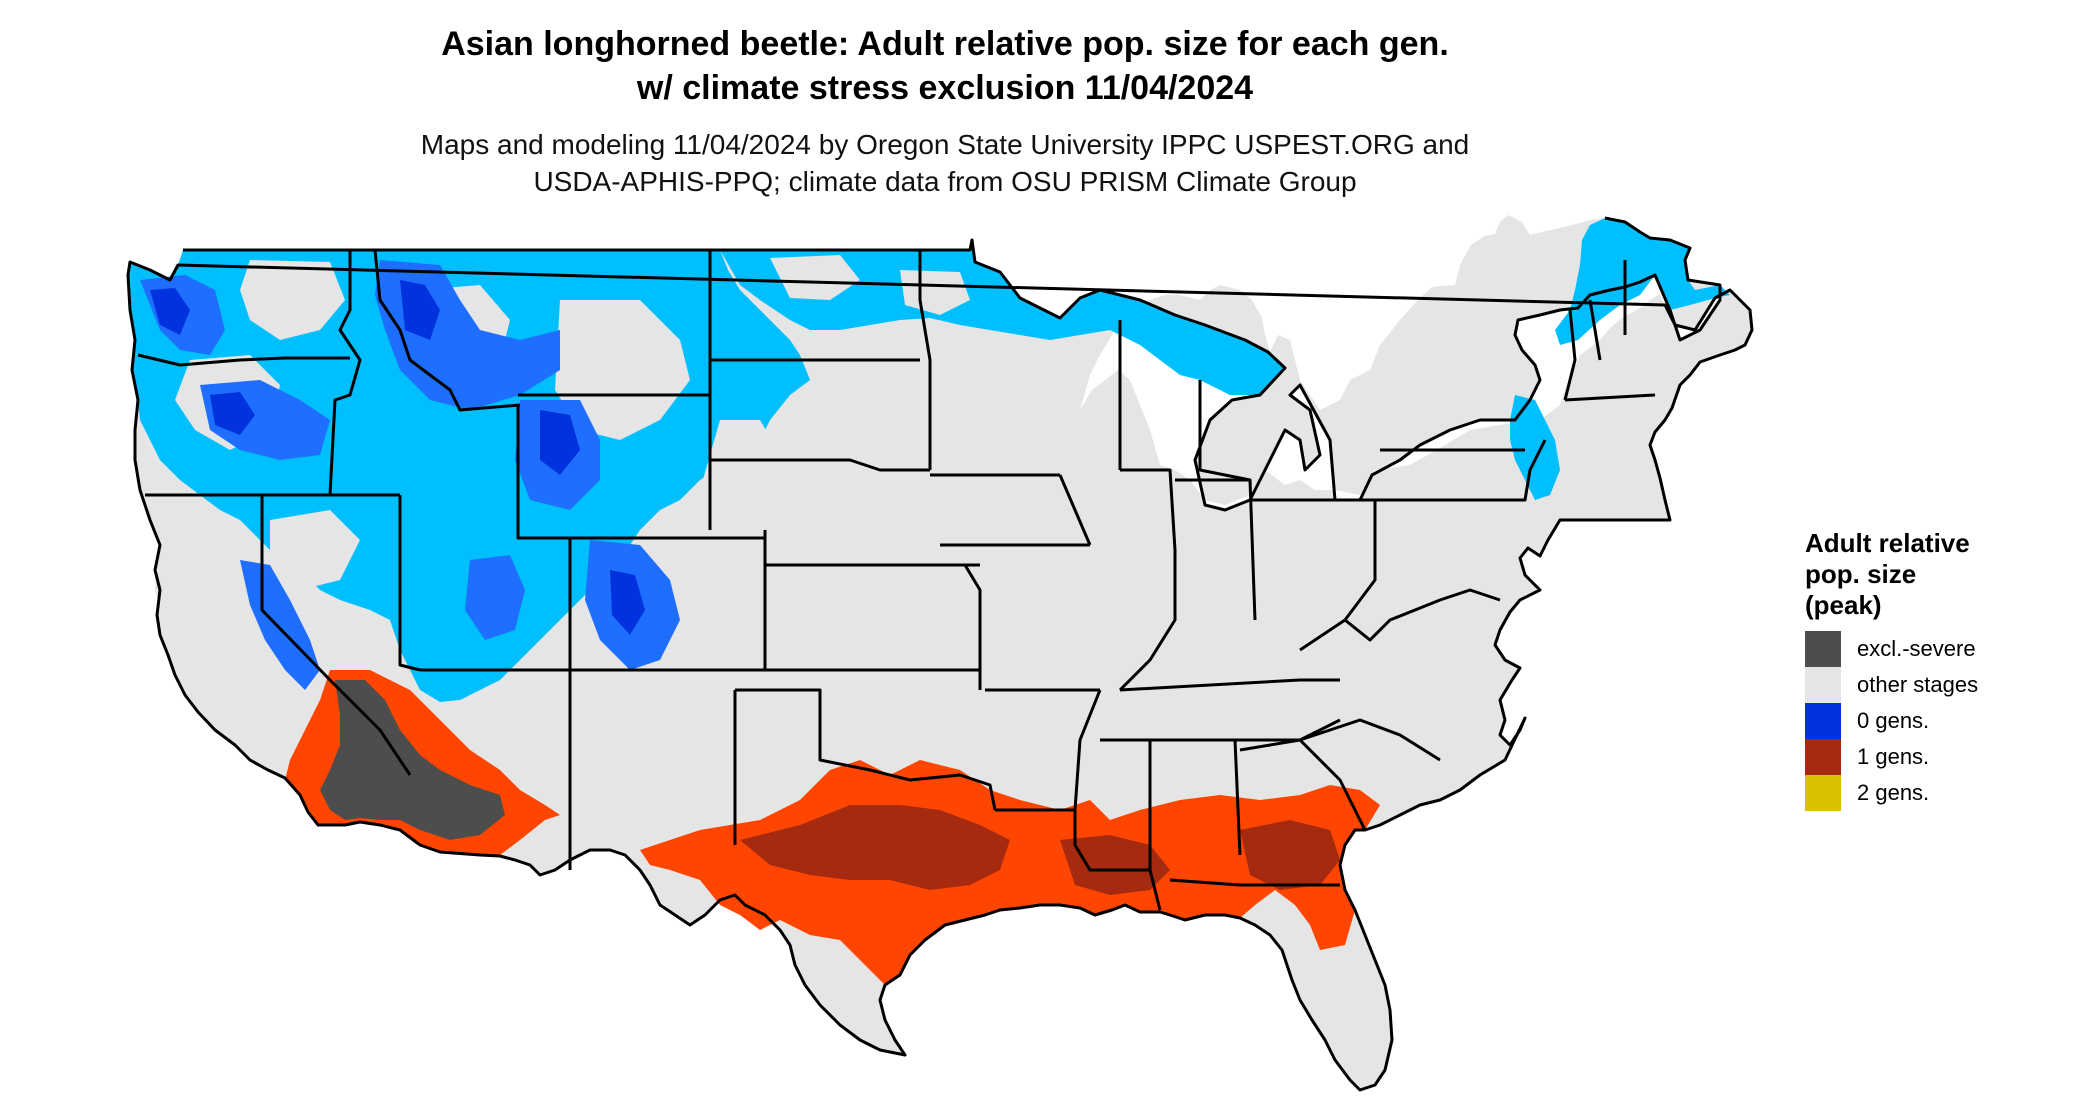 This screenshot has width=2100, height=1116. What do you see at coordinates (1918, 684) in the screenshot?
I see `legend-label-other-stages: other stages` at bounding box center [1918, 684].